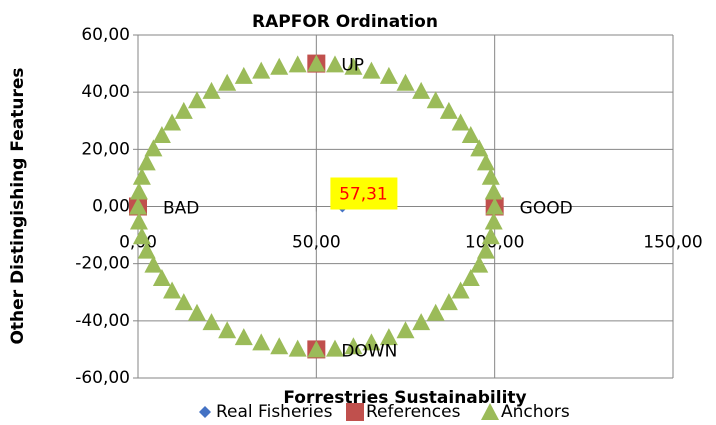 This screenshot has width=716, height=425. What do you see at coordinates (105, 92) in the screenshot?
I see `y-tick-label: 40,00` at bounding box center [105, 92].